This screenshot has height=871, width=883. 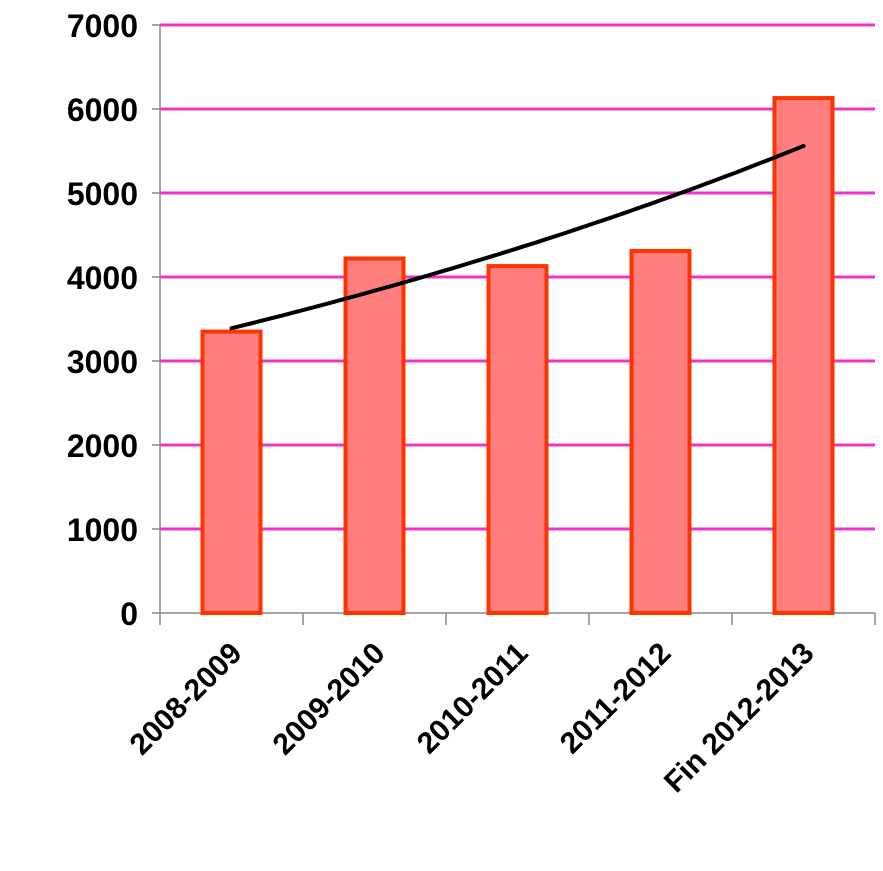 I want to click on y-tick-label: 7000, so click(x=102, y=26).